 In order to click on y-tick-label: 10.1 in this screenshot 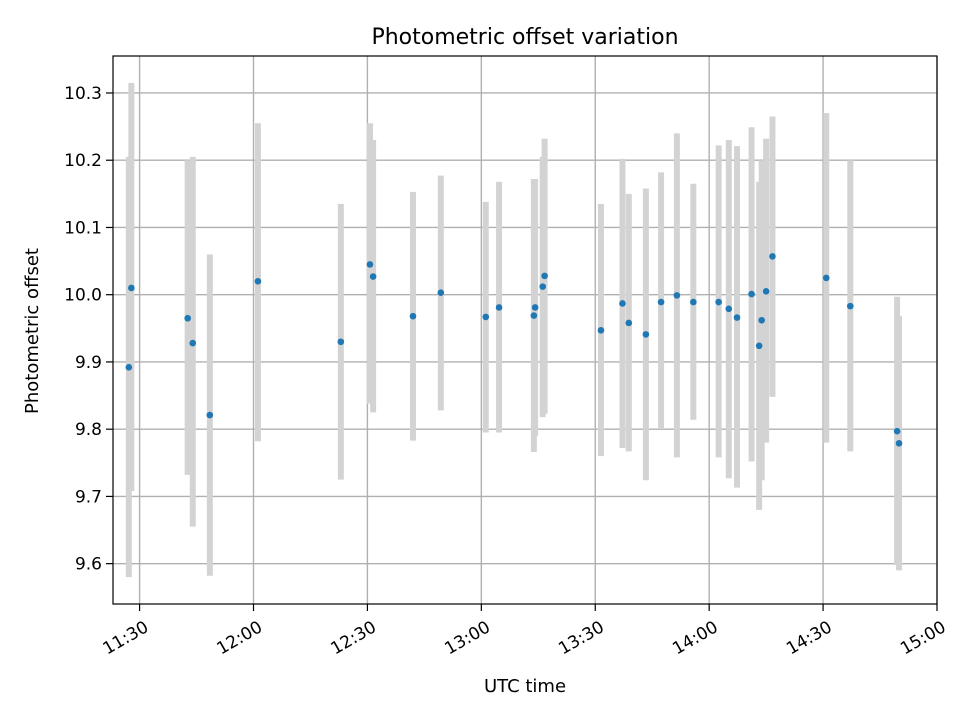, I will do `click(83, 228)`.